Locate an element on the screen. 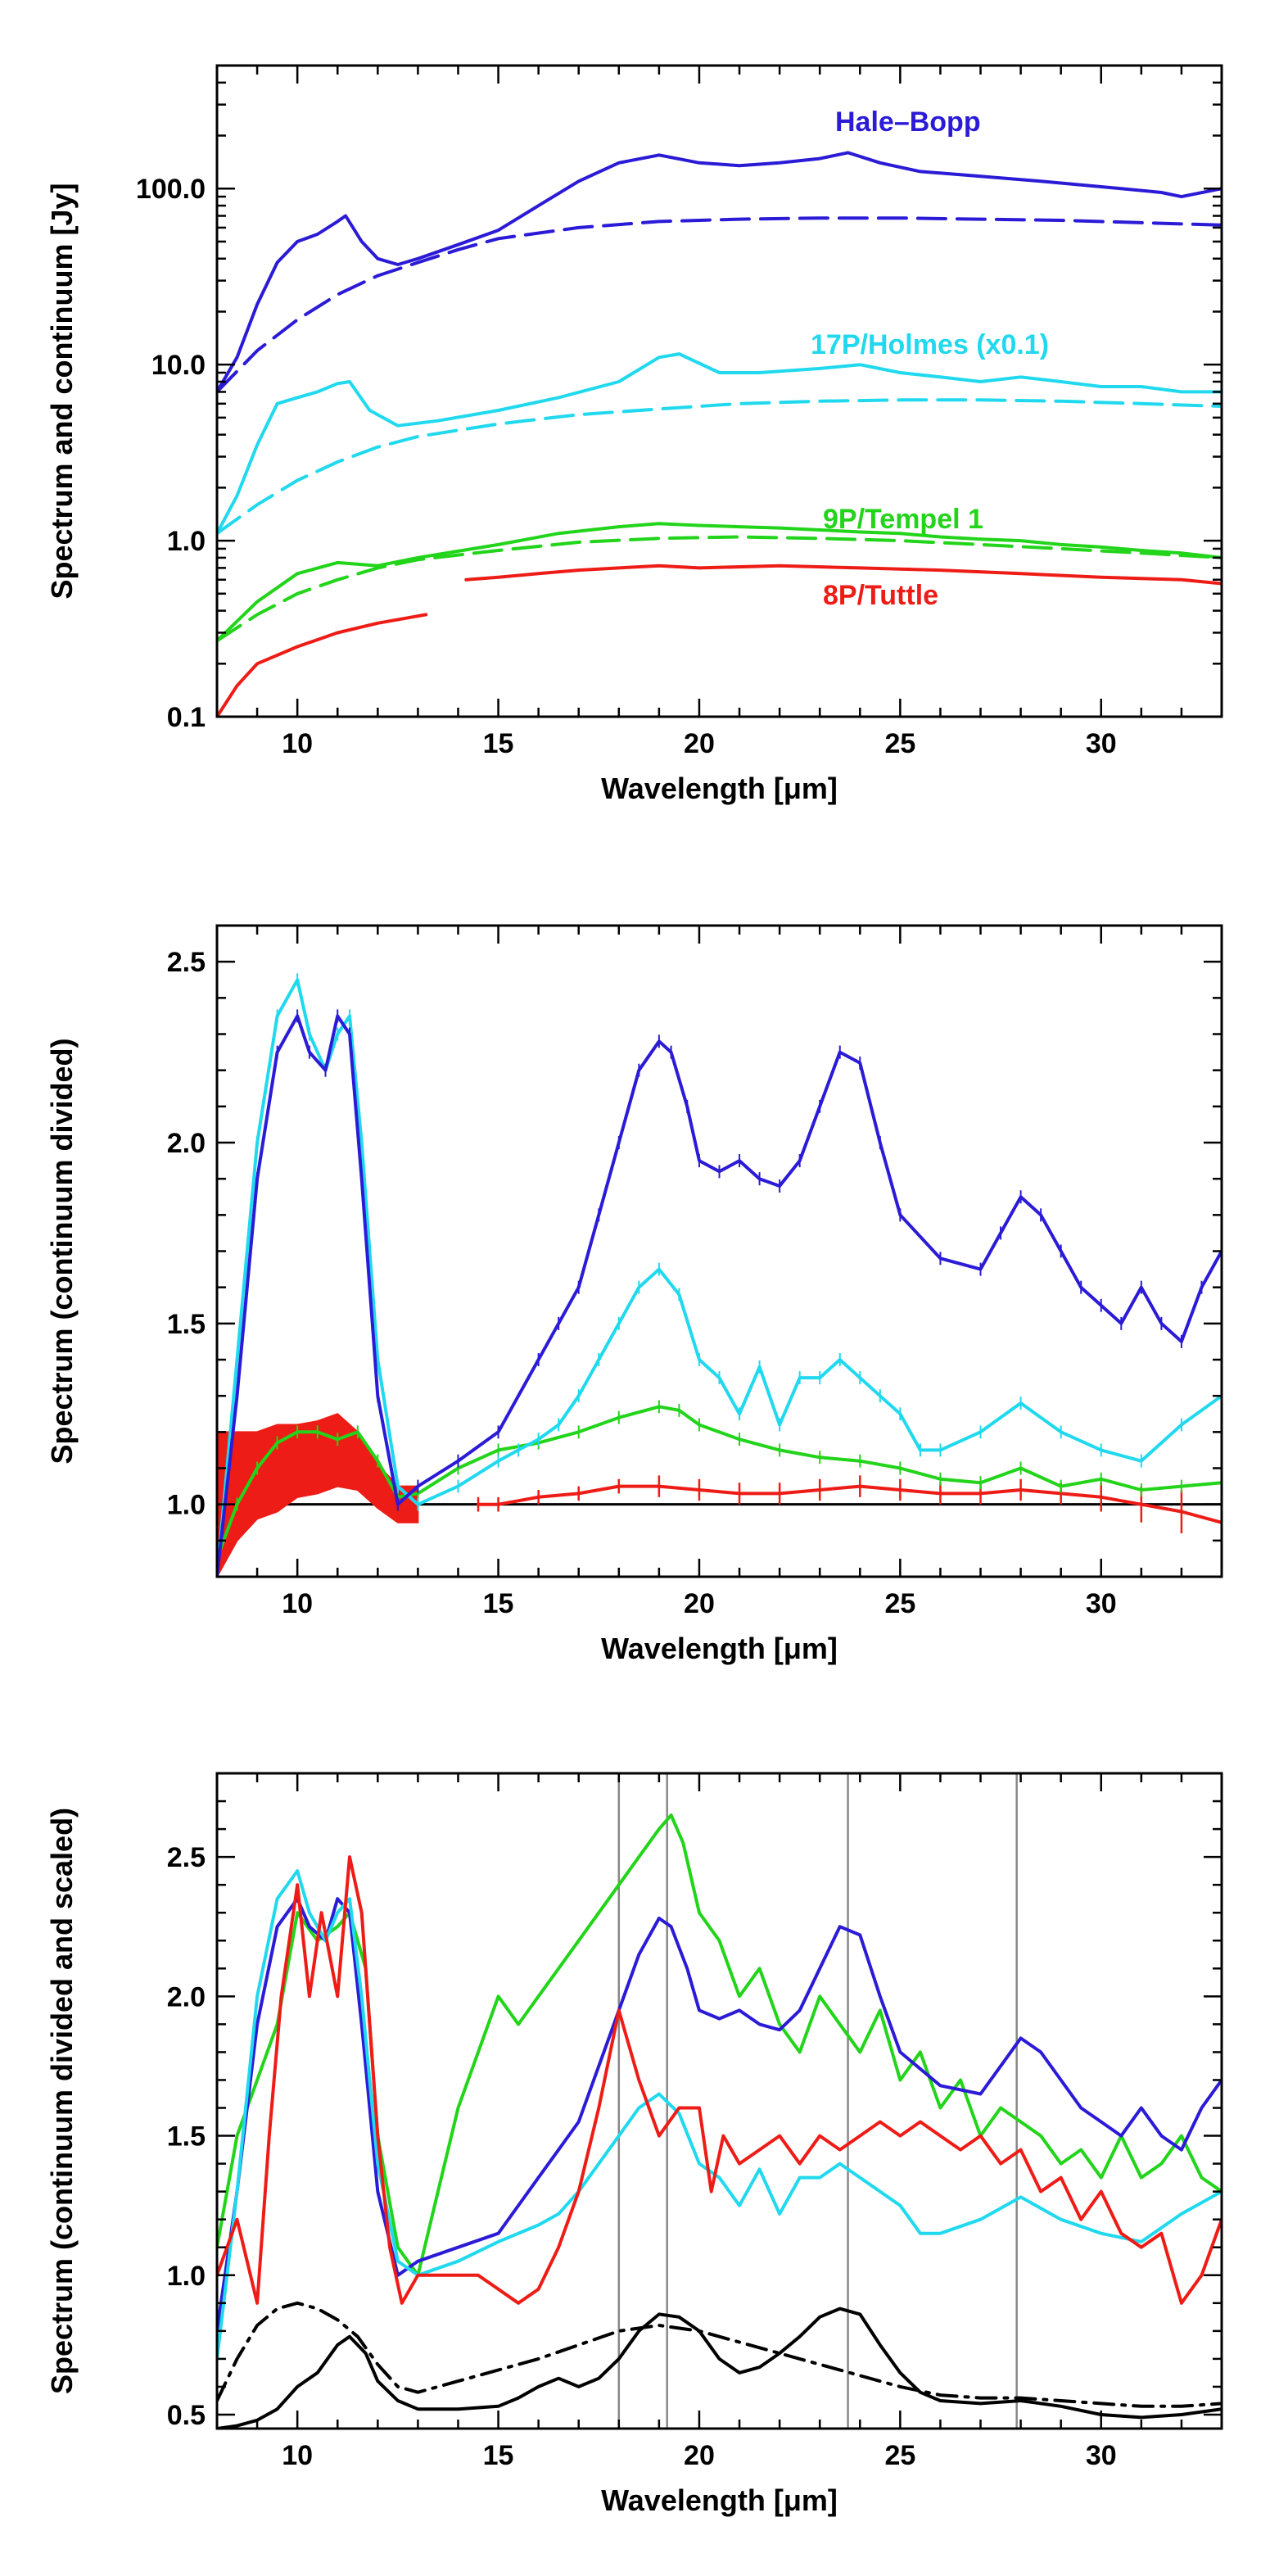  y-tick-label: 100.0 is located at coordinates (171, 189).